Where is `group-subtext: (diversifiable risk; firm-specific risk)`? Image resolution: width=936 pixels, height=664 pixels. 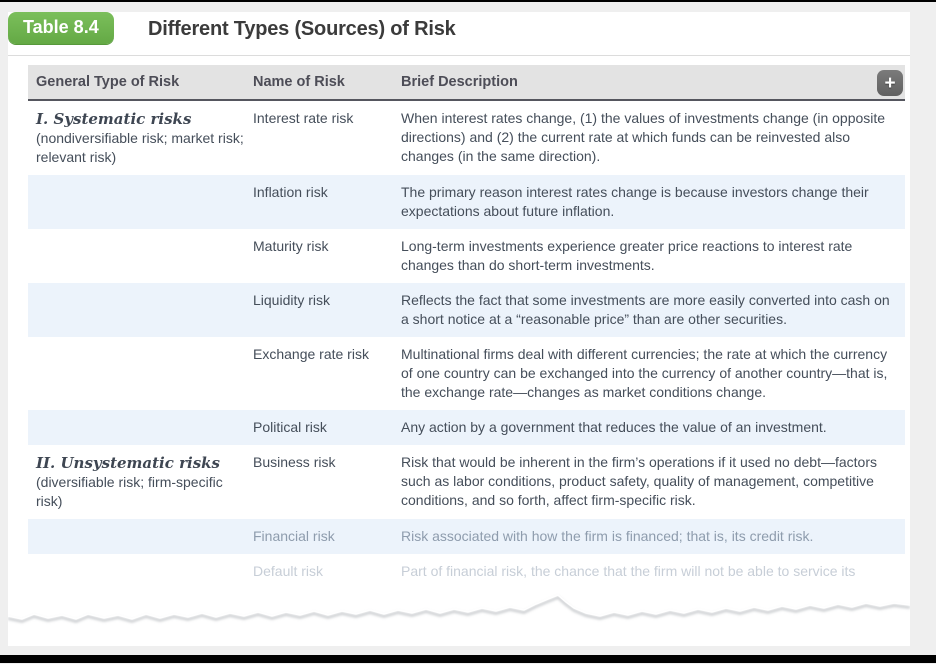 group-subtext: (diversifiable risk; firm-specific risk) is located at coordinates (129, 491).